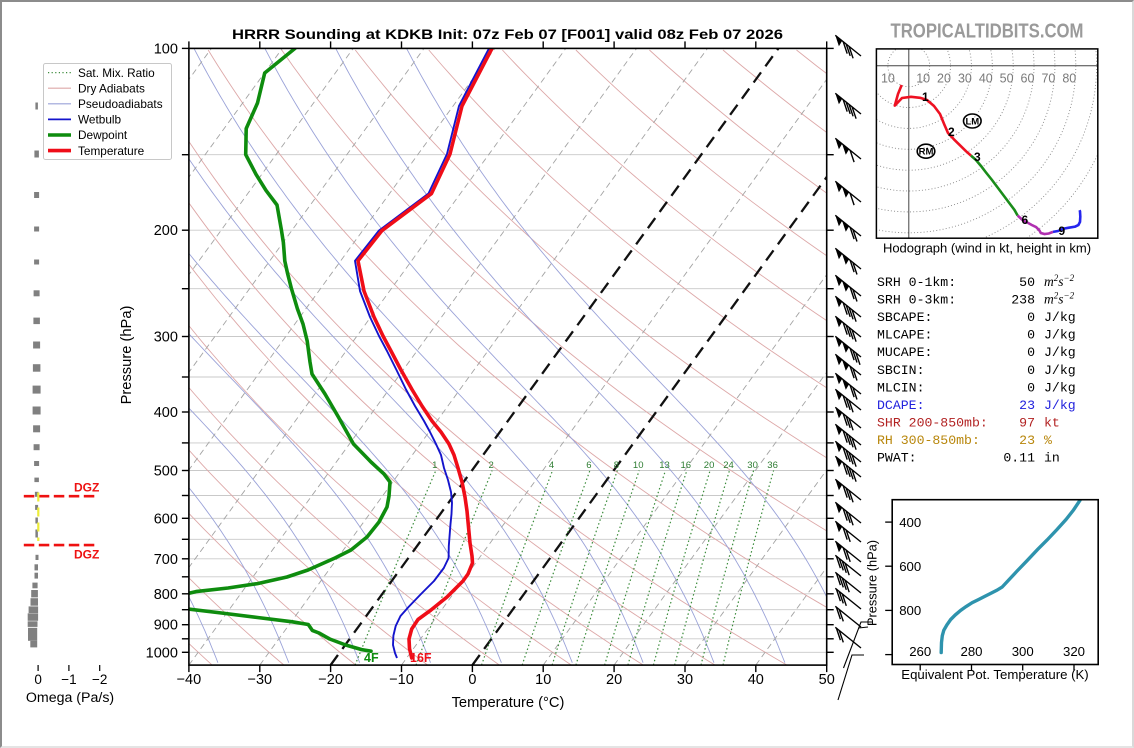  What do you see at coordinates (916, 300) in the screenshot?
I see `svg-text: SRH 0-3km:` at bounding box center [916, 300].